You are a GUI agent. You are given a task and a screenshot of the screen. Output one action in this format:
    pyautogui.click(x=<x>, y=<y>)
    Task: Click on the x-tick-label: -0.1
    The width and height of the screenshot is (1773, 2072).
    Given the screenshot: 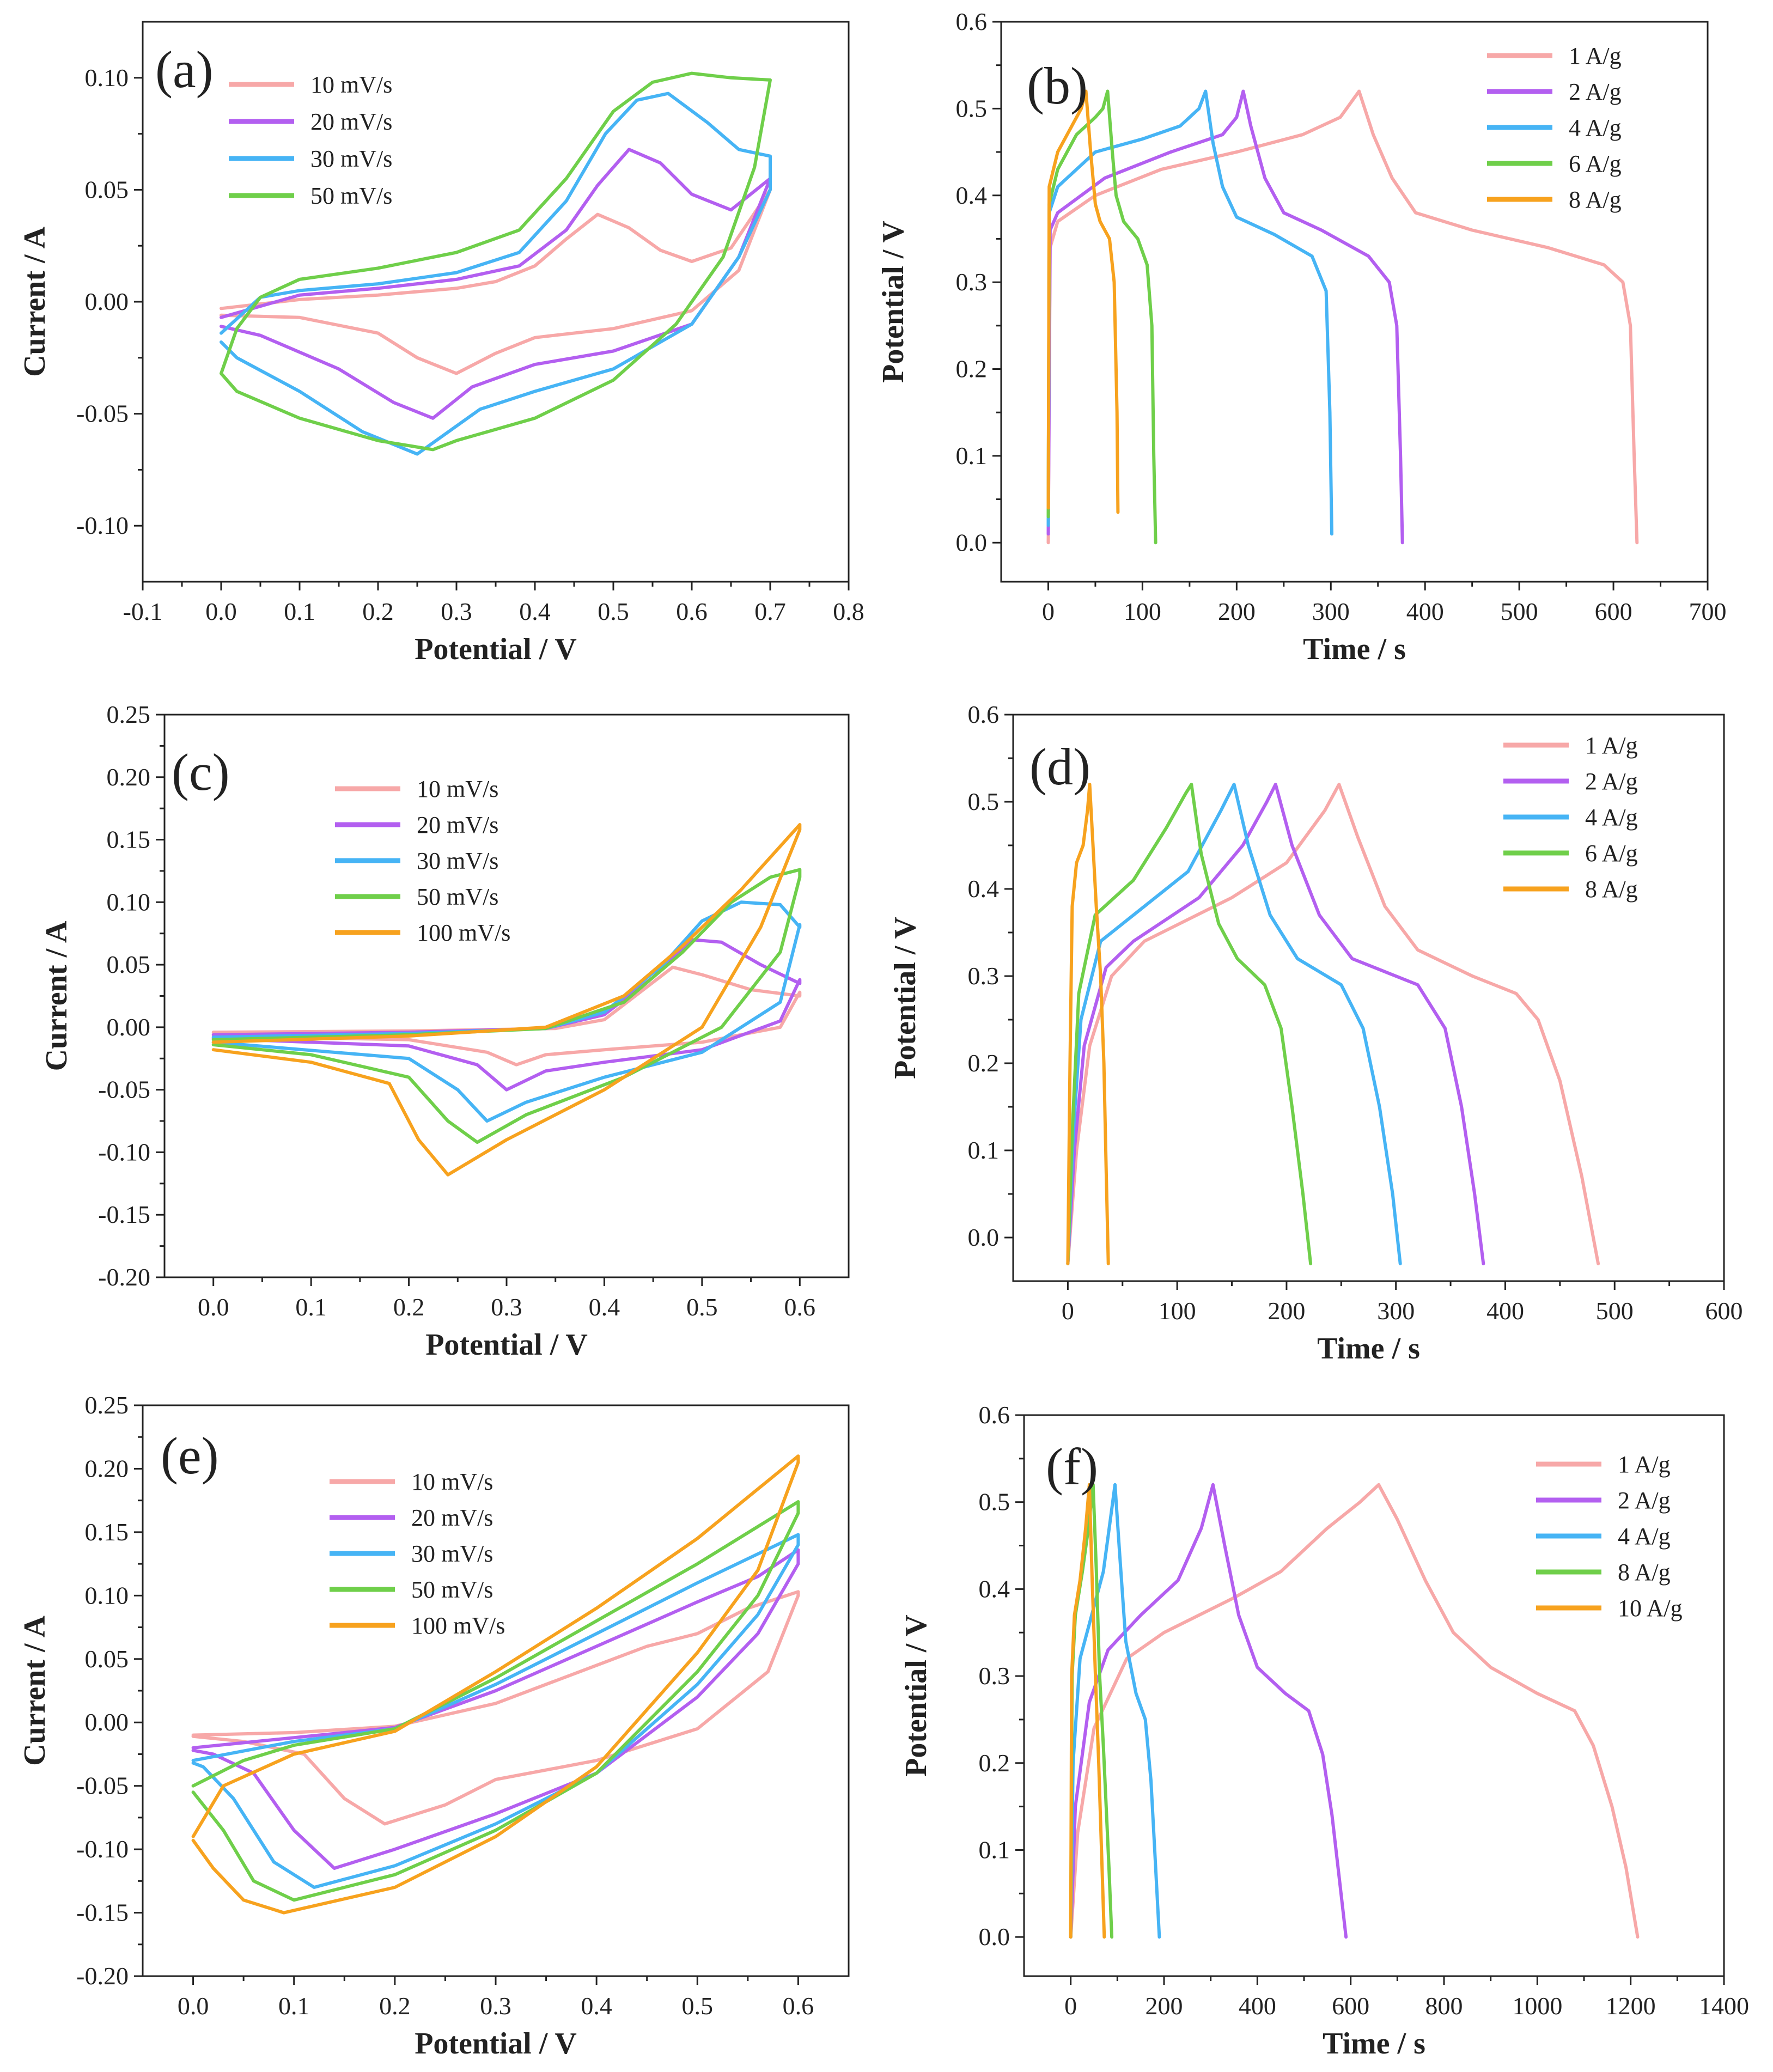 What is the action you would take?
    pyautogui.click(x=143, y=611)
    